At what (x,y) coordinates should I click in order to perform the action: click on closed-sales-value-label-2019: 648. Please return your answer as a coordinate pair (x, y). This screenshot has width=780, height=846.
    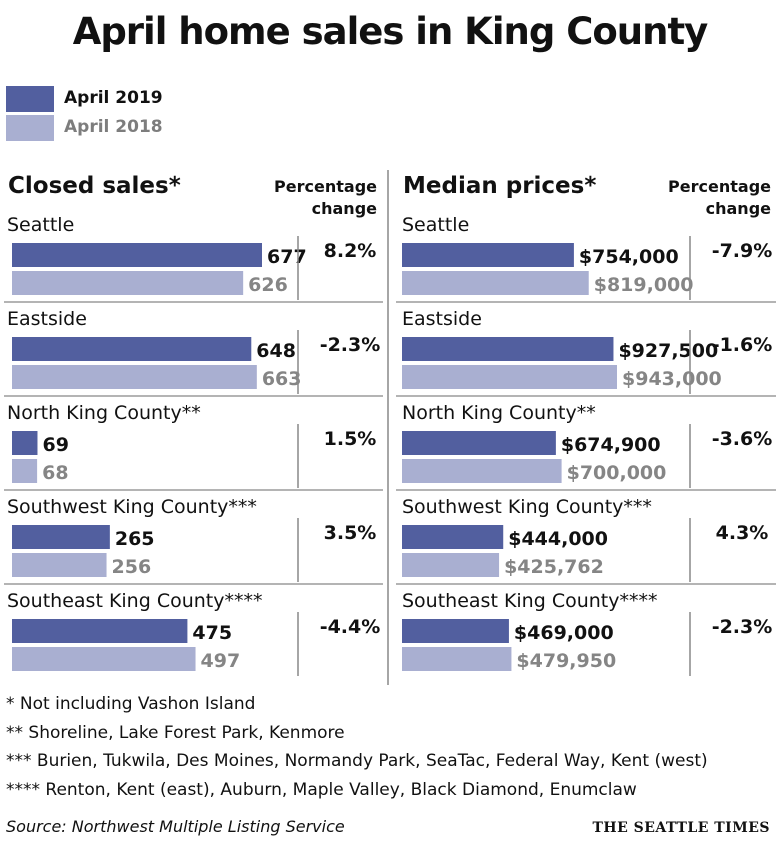
    Looking at the image, I should click on (276, 351).